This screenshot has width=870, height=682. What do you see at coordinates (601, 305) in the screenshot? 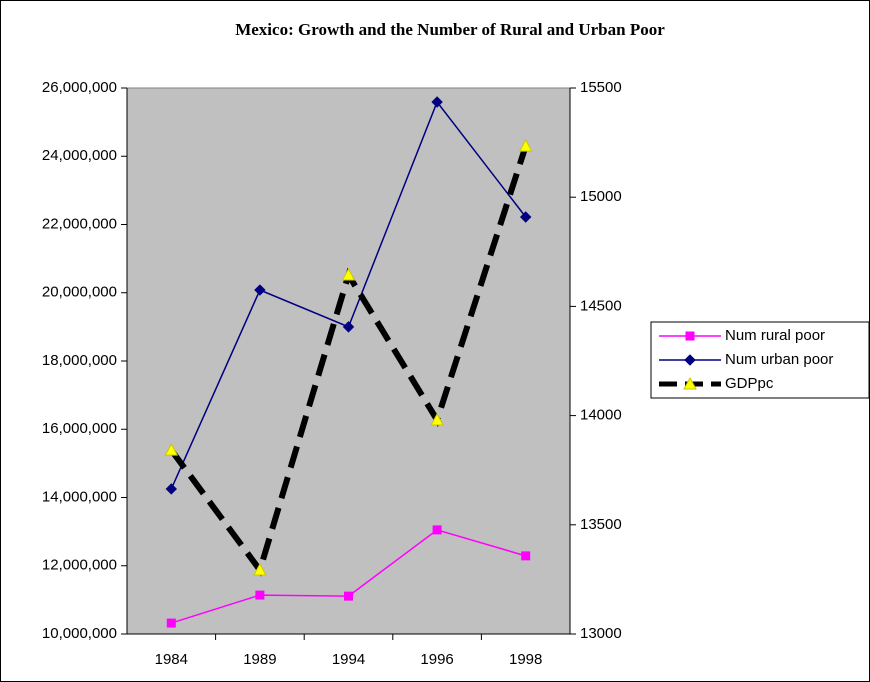
I see `y2-tick-label: 14500` at bounding box center [601, 305].